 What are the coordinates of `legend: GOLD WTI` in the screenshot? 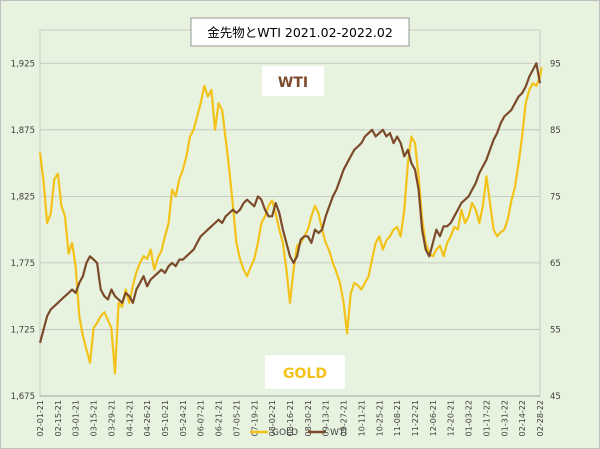 It's located at (298, 433).